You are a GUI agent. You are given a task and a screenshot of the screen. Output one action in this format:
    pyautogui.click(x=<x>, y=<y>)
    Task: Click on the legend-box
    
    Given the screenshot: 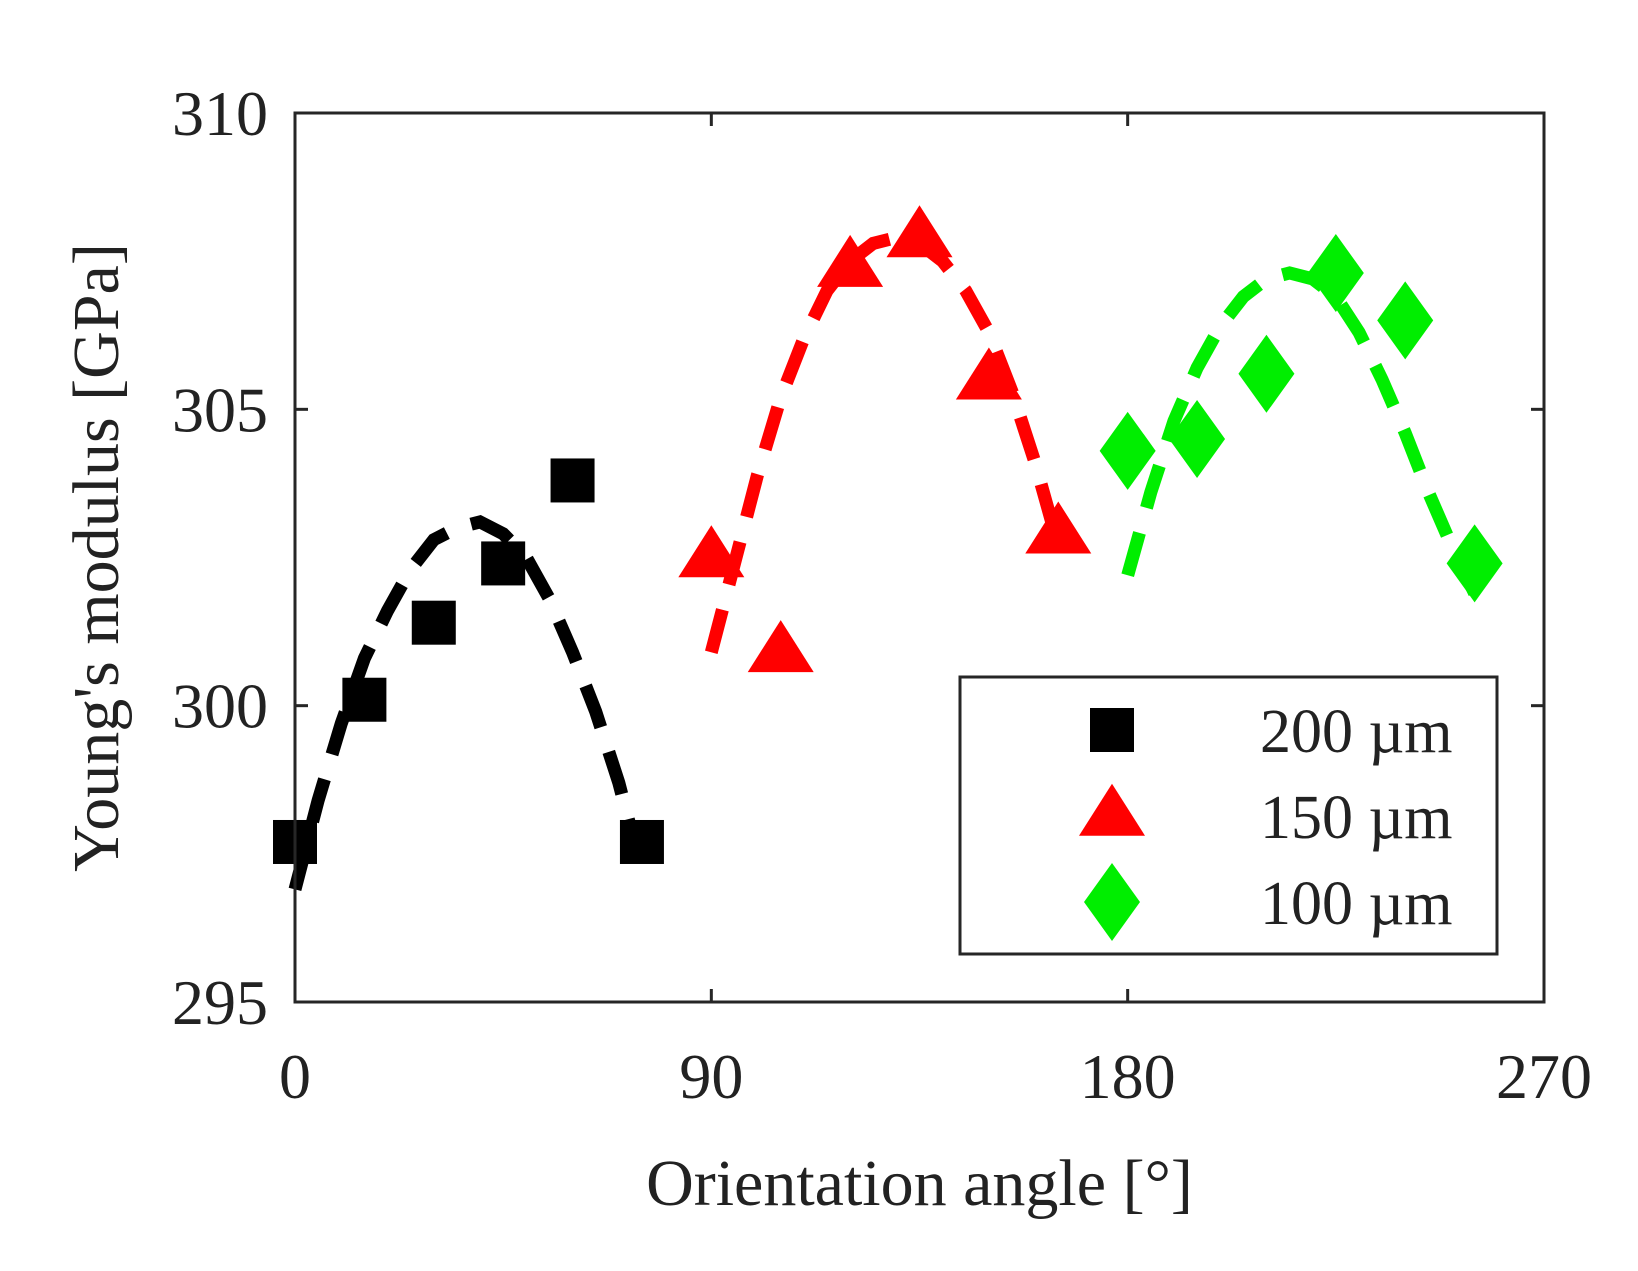 What is the action you would take?
    pyautogui.click(x=1228, y=815)
    